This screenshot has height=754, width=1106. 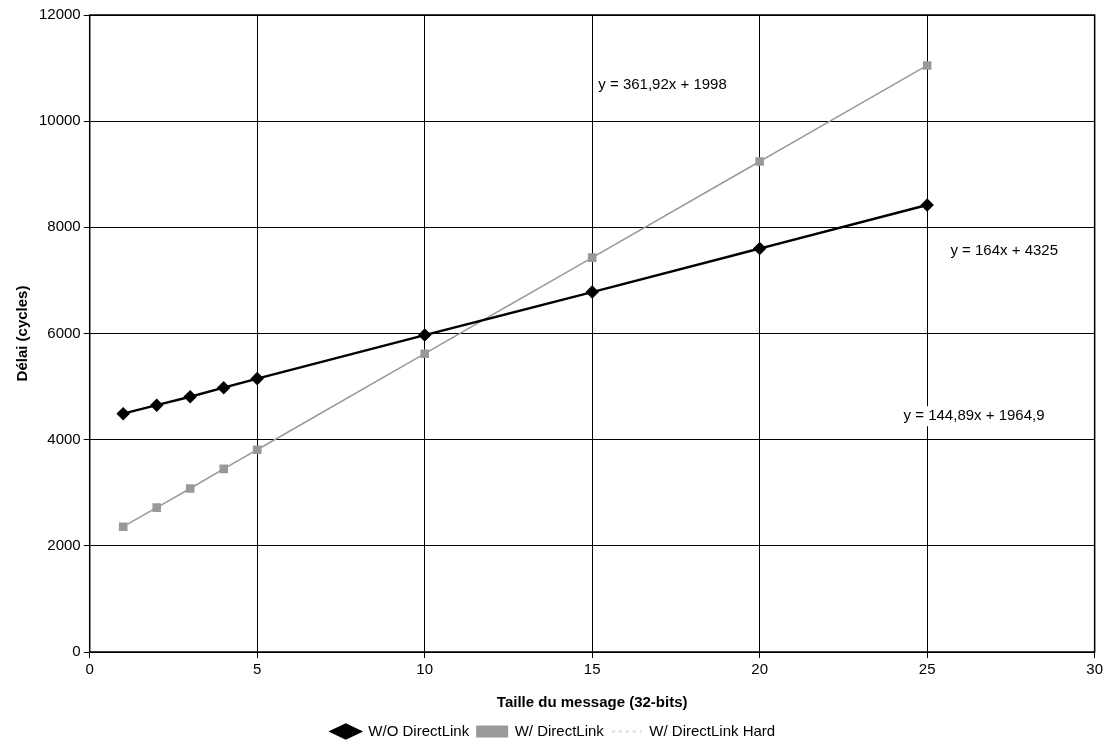 What do you see at coordinates (59, 120) in the screenshot?
I see `y-tick-label: 10000` at bounding box center [59, 120].